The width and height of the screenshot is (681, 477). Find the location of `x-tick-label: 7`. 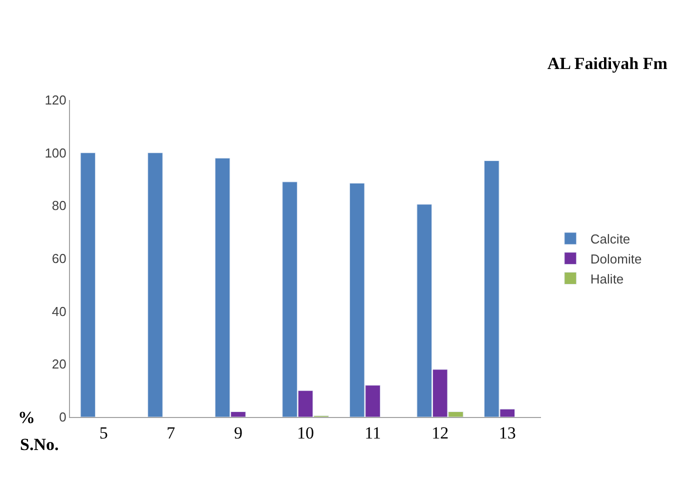

x-tick-label: 7 is located at coordinates (171, 432).